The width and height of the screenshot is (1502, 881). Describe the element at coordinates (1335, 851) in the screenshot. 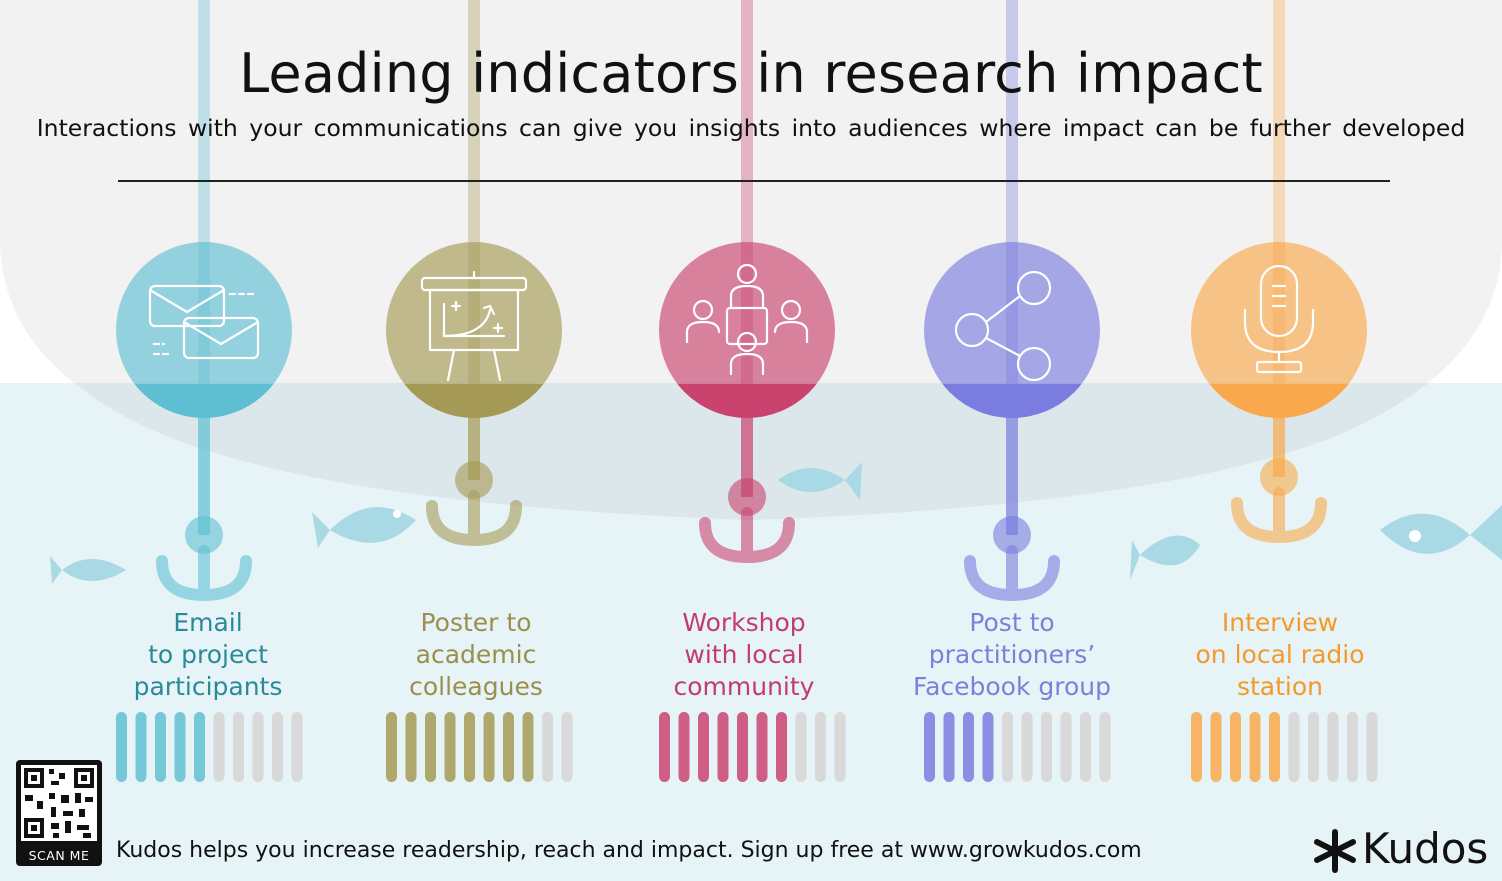

I see `asterisk-icon` at that location.